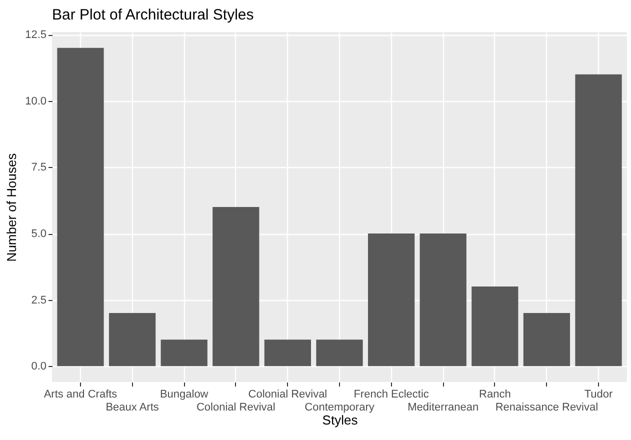 The image size is (631, 440). I want to click on x-tick-label: Arts and Crafts, so click(81, 394).